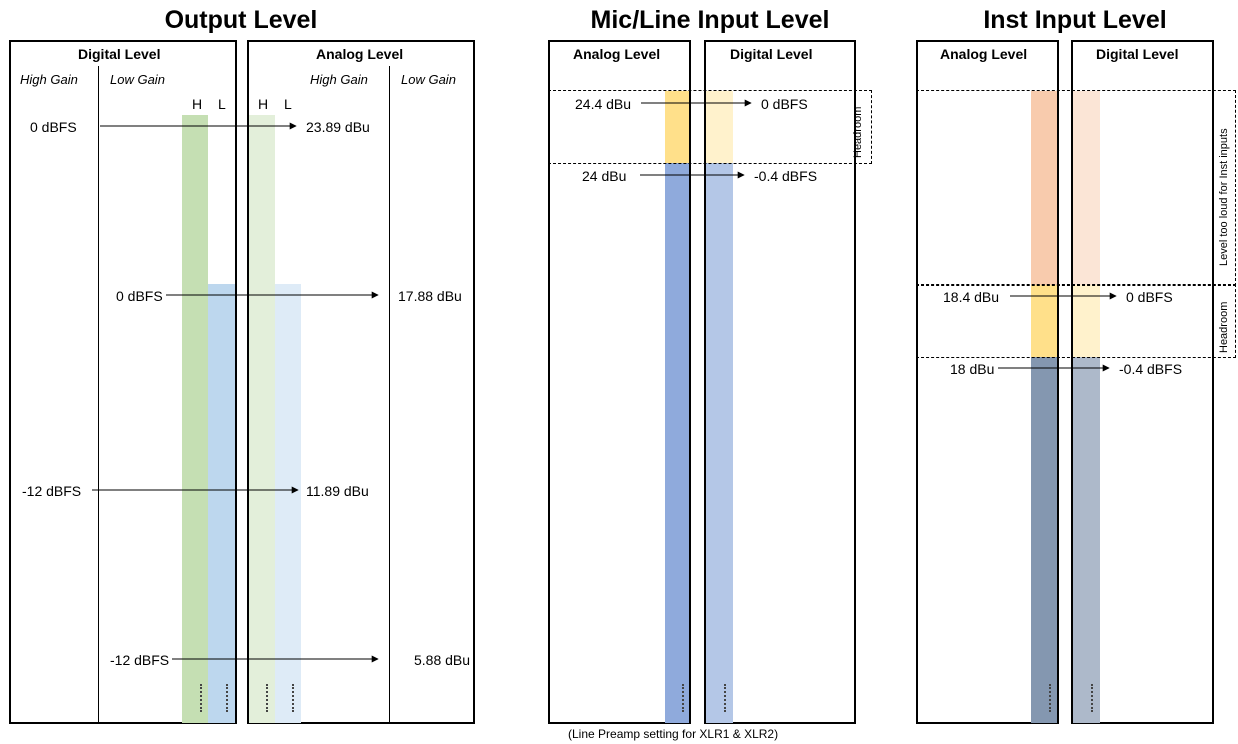 This screenshot has width=1238, height=744. I want to click on output-digital-l-label: L, so click(222, 104).